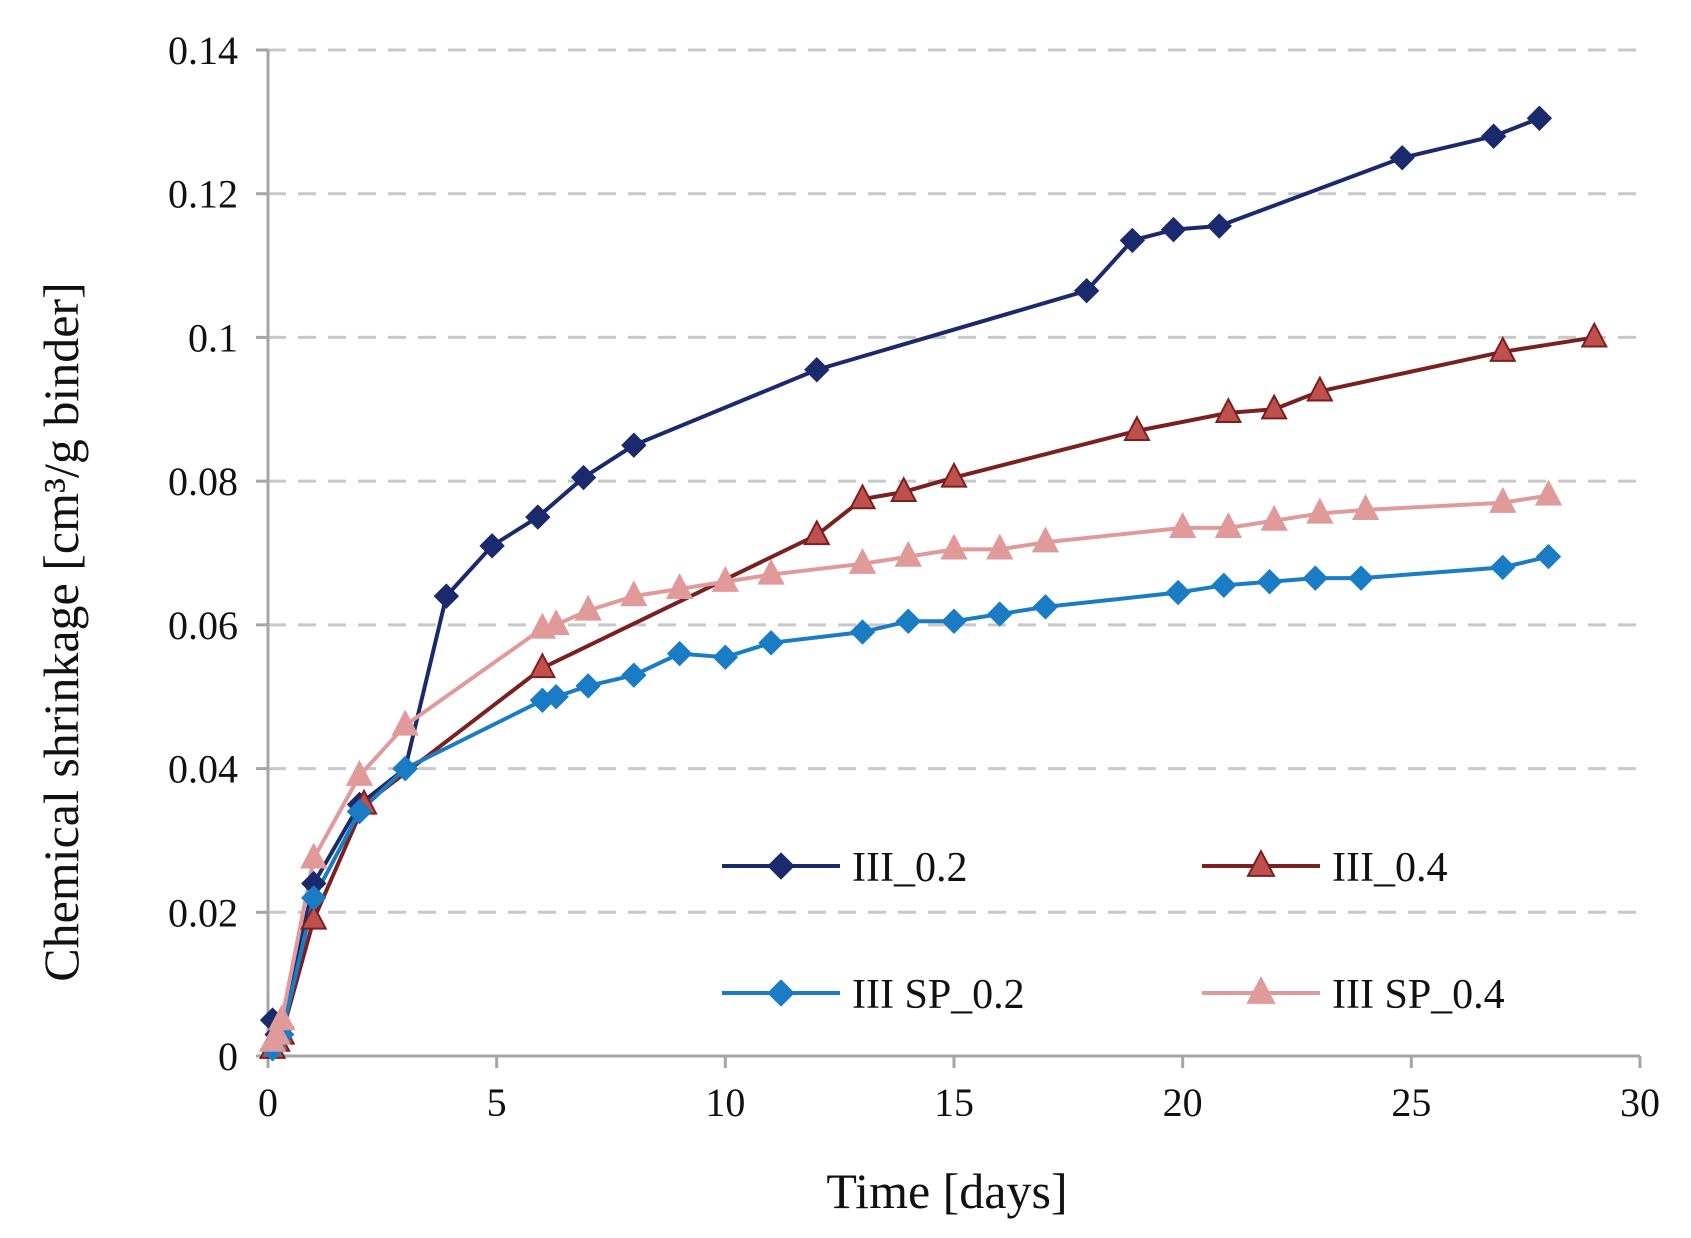 The height and width of the screenshot is (1238, 1691). Describe the element at coordinates (268, 1102) in the screenshot. I see `x-tick-label: 0` at that location.